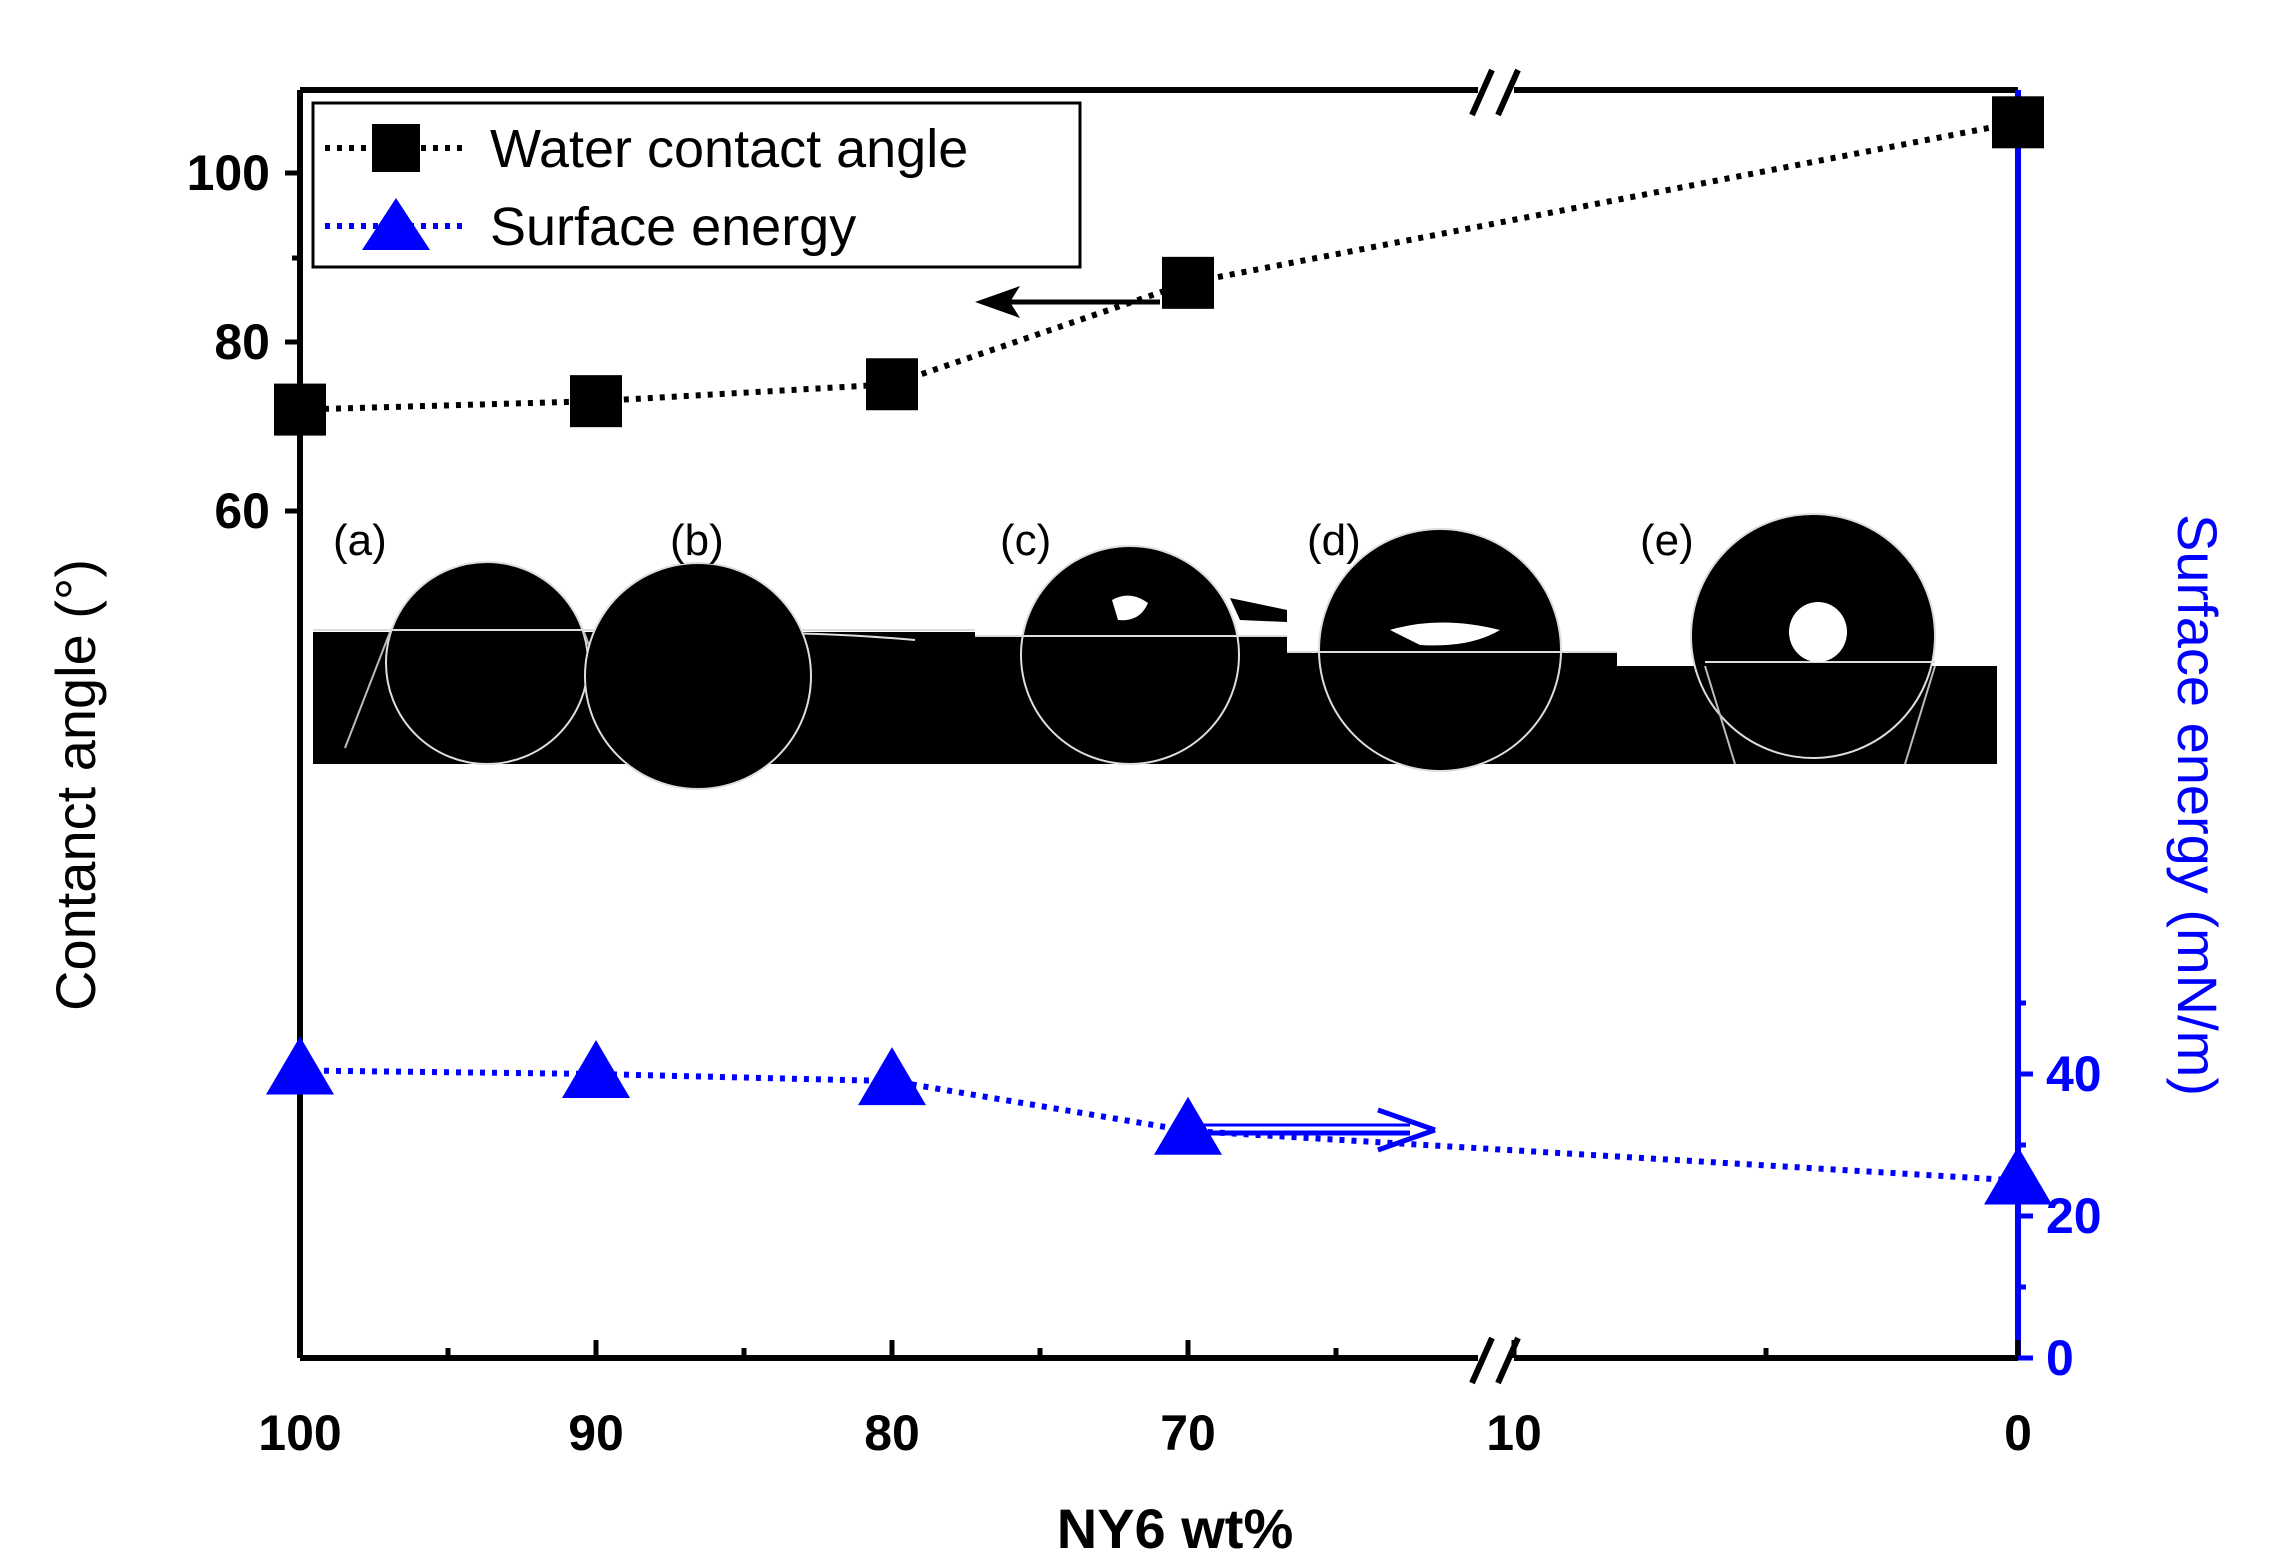  What do you see at coordinates (892, 1433) in the screenshot?
I see `x-tick-label: 80` at bounding box center [892, 1433].